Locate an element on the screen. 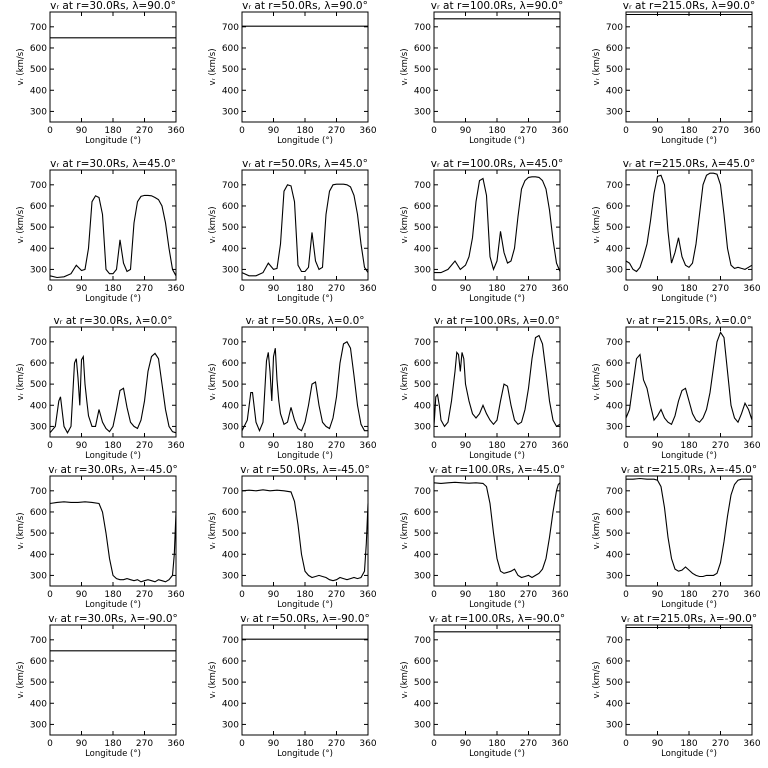  panel-title: vᵣ at r=50.0Rs, λ=0.0° is located at coordinates (304, 321).